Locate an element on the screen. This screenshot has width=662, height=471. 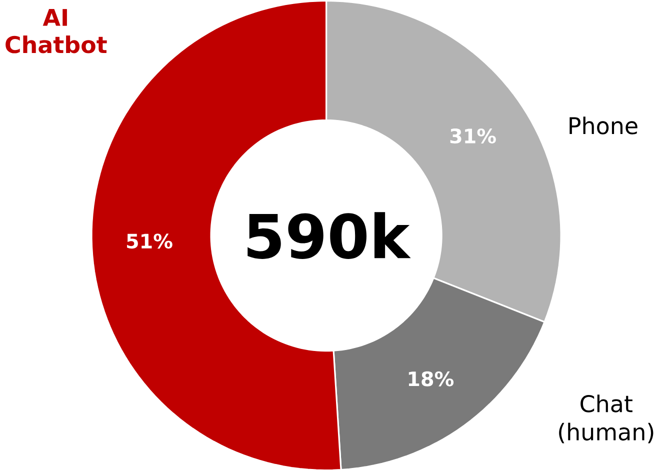
slice-label: AI Chatbot is located at coordinates (56, 31).